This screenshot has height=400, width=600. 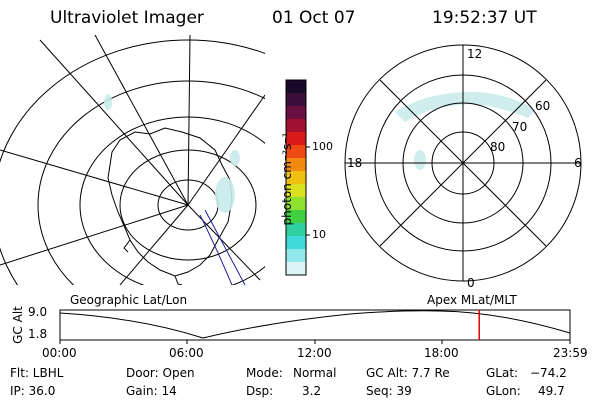 What do you see at coordinates (37, 373) in the screenshot?
I see `info-flt: Flt: LBHL` at bounding box center [37, 373].